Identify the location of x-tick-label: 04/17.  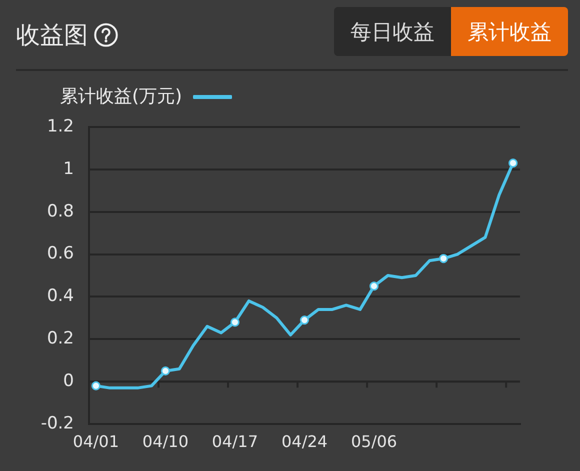
(235, 441).